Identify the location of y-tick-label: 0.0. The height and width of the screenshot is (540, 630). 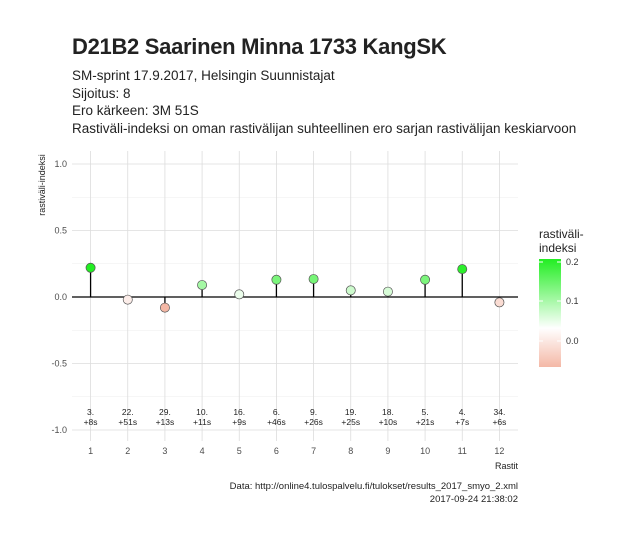
(60, 297).